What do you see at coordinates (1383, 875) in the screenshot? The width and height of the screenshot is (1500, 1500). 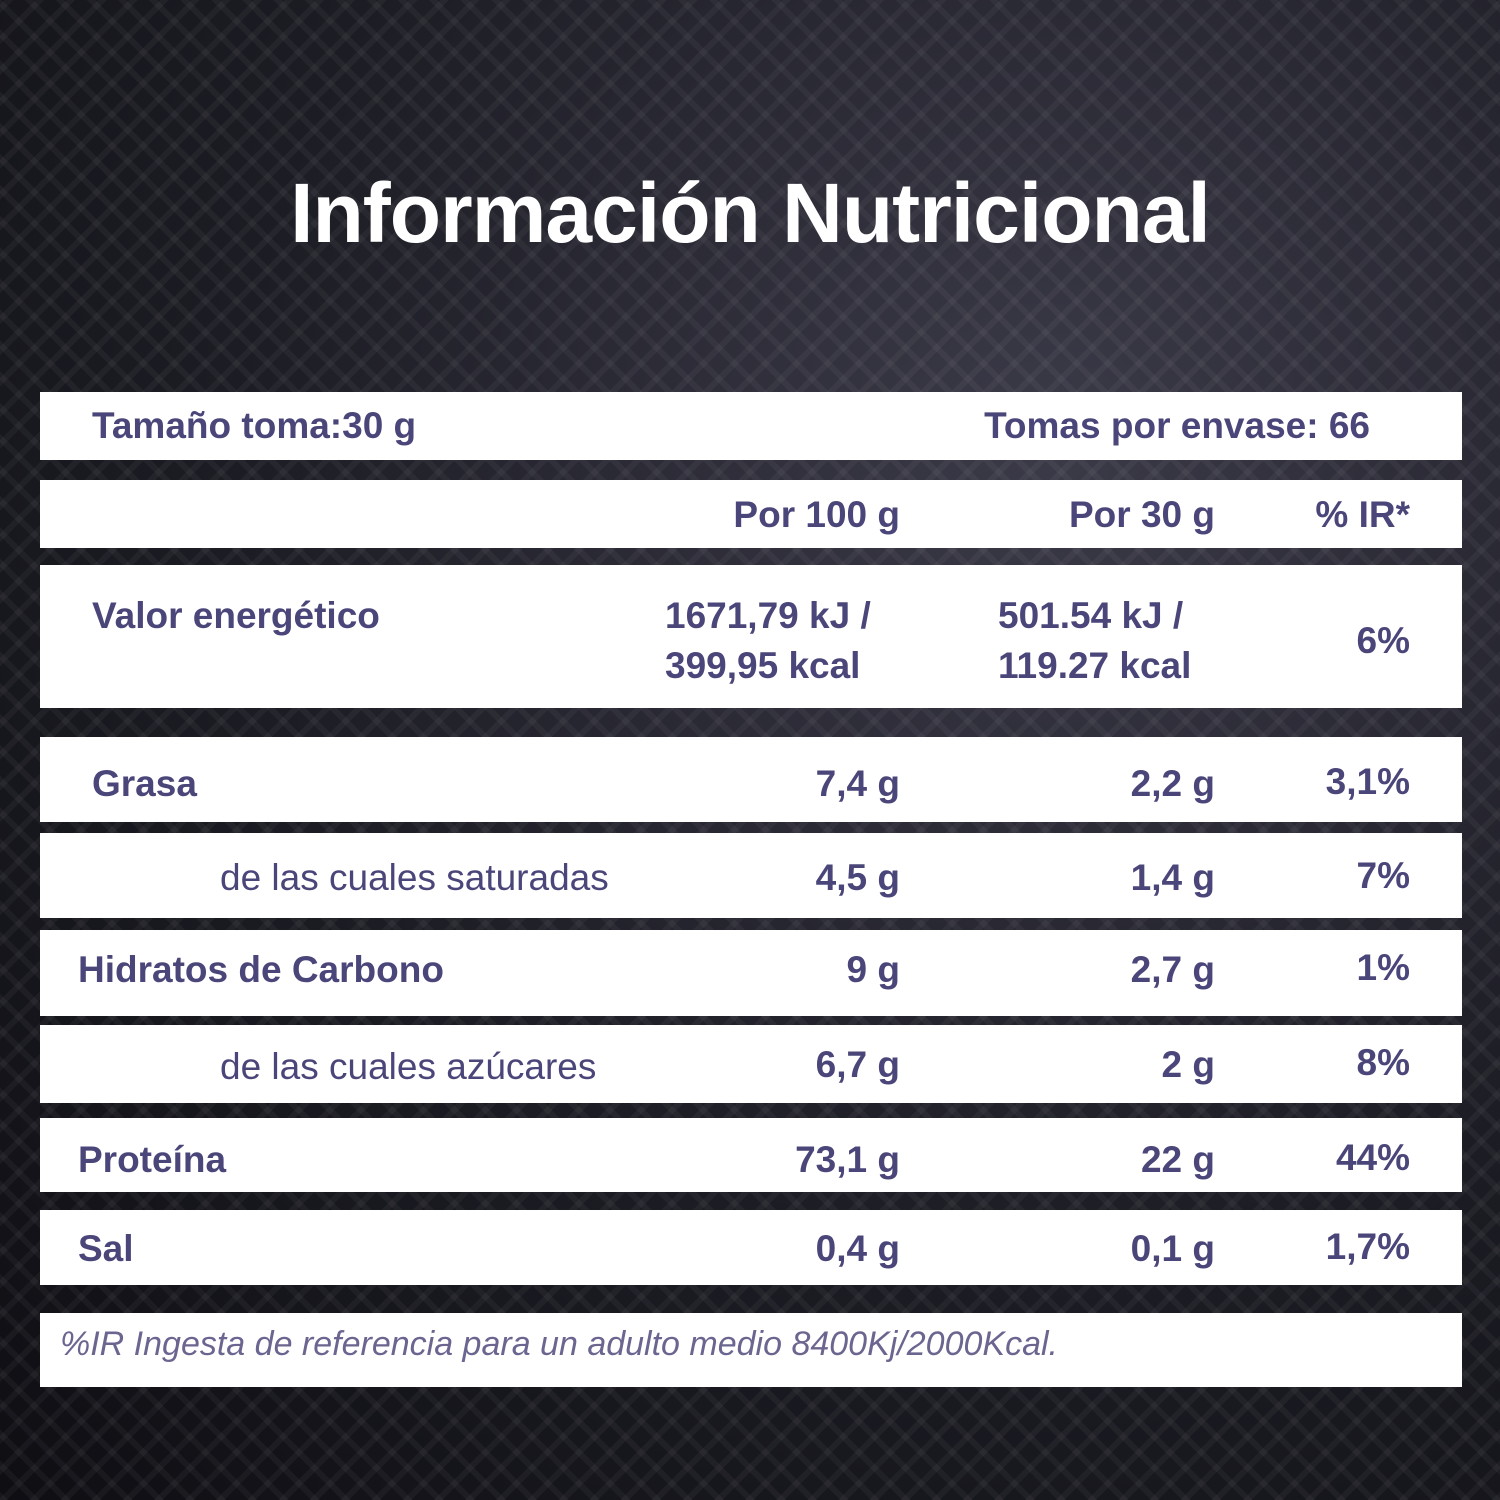 I see `cell: 7%` at bounding box center [1383, 875].